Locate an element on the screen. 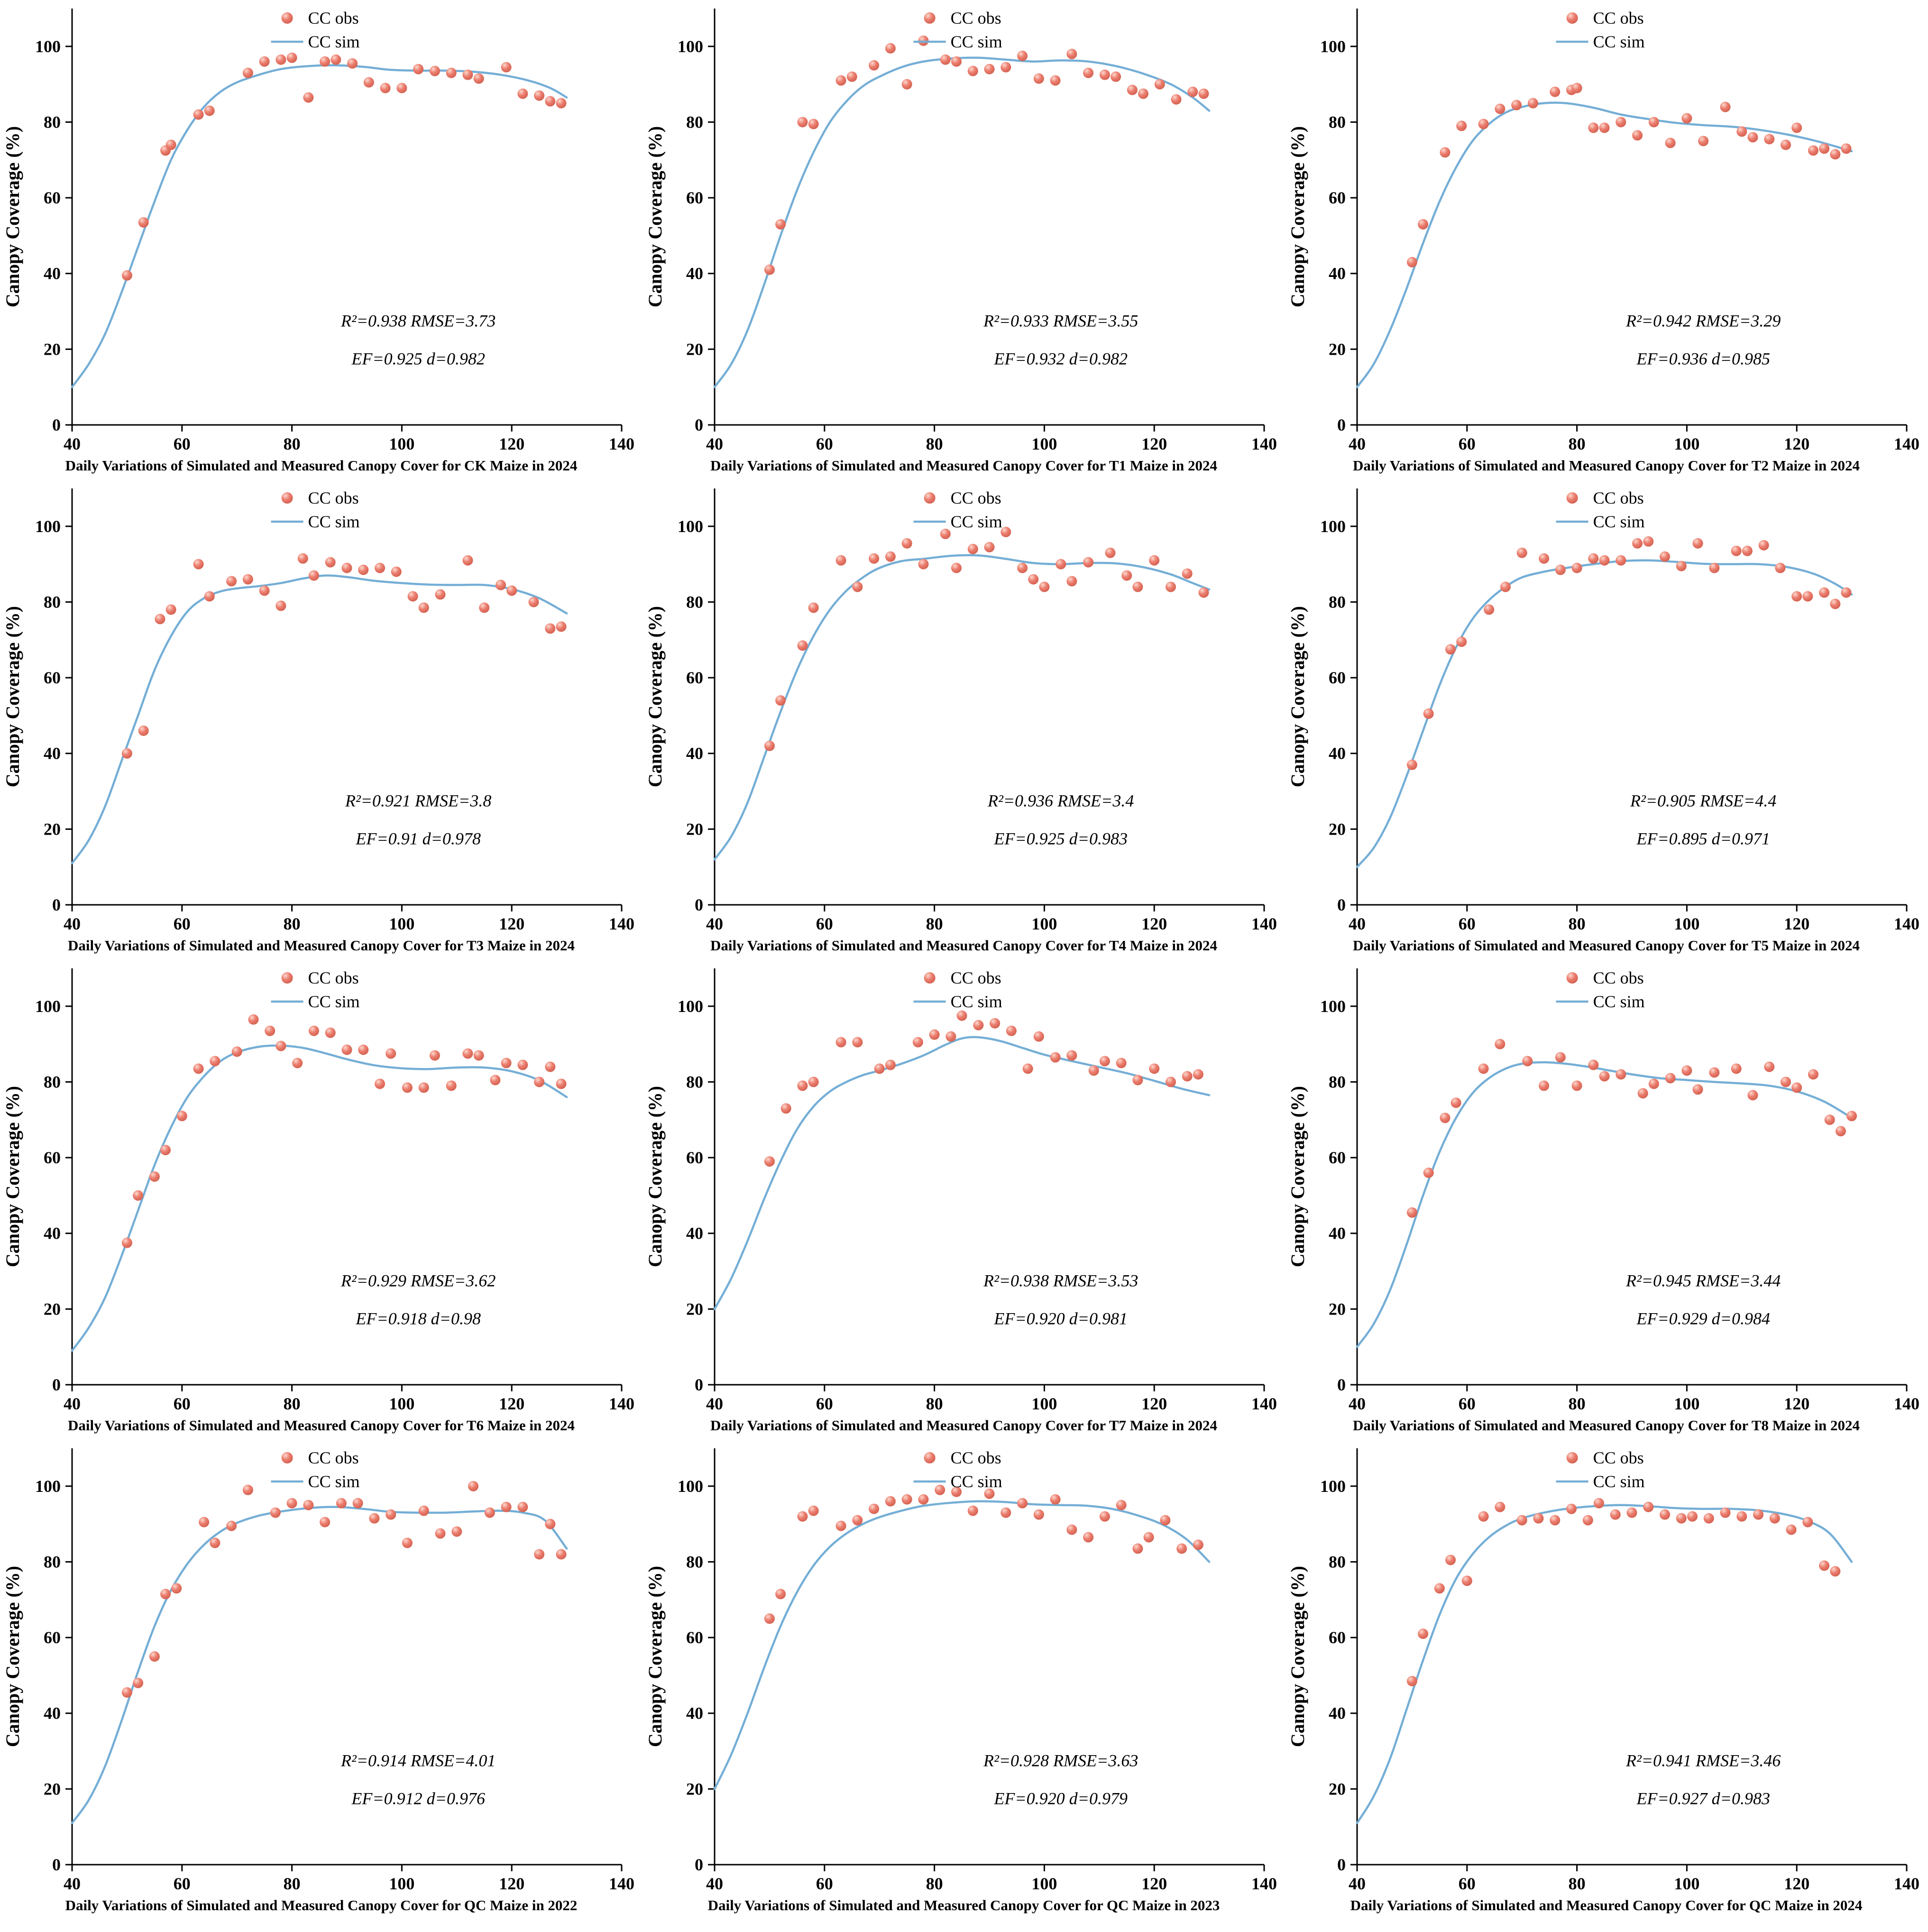 The height and width of the screenshot is (1932, 1928). legend-sim-label: CC sim is located at coordinates (977, 1481).